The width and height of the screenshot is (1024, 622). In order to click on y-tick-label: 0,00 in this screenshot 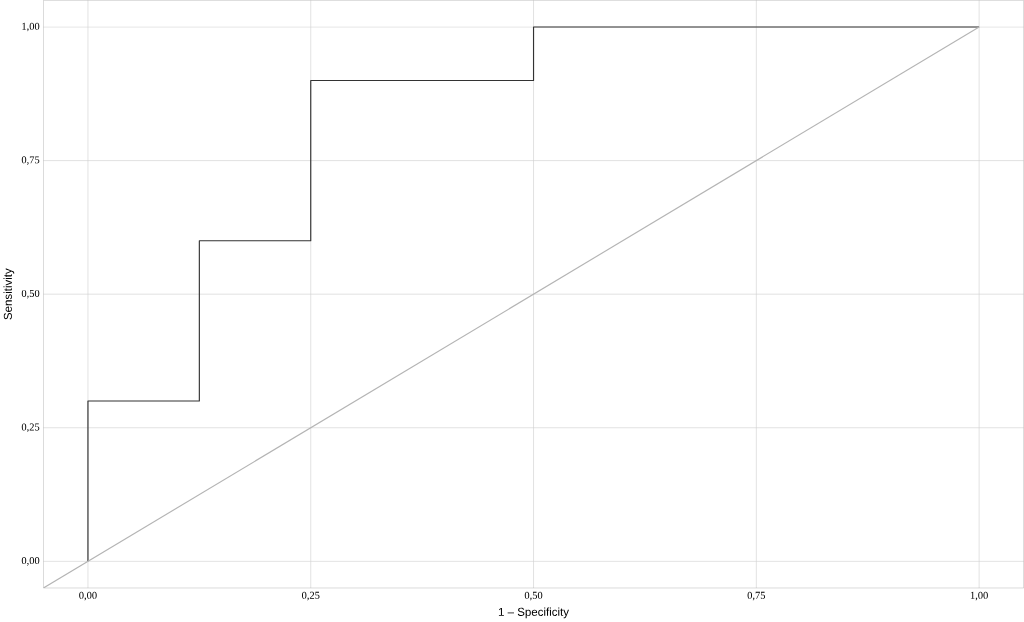, I will do `click(30, 561)`.